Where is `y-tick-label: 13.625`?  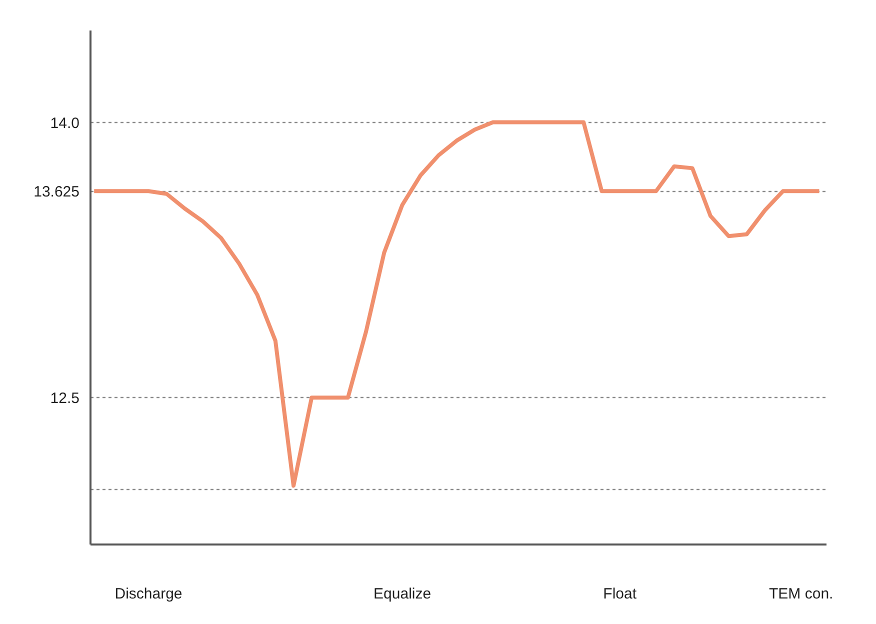
y-tick-label: 13.625 is located at coordinates (57, 192).